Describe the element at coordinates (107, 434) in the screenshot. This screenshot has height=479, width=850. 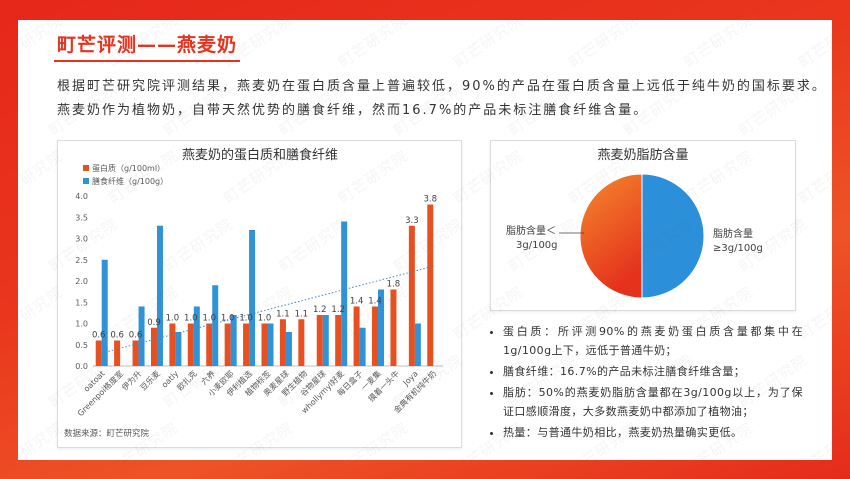
I see `data-source-note: 数据来源：町芒研究院` at that location.